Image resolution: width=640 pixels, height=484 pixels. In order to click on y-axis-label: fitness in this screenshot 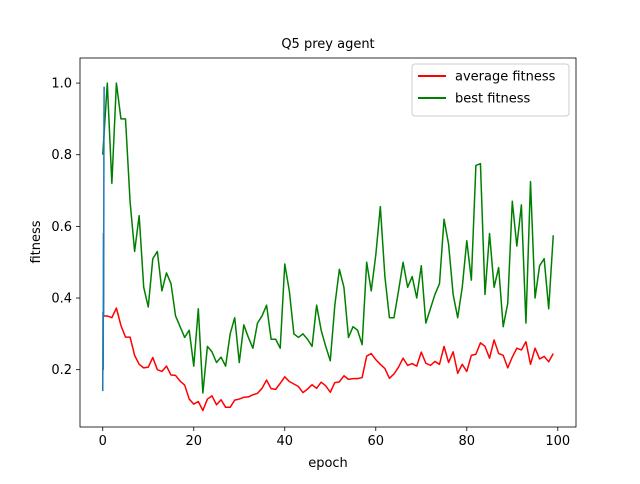, I will do `click(36, 241)`.